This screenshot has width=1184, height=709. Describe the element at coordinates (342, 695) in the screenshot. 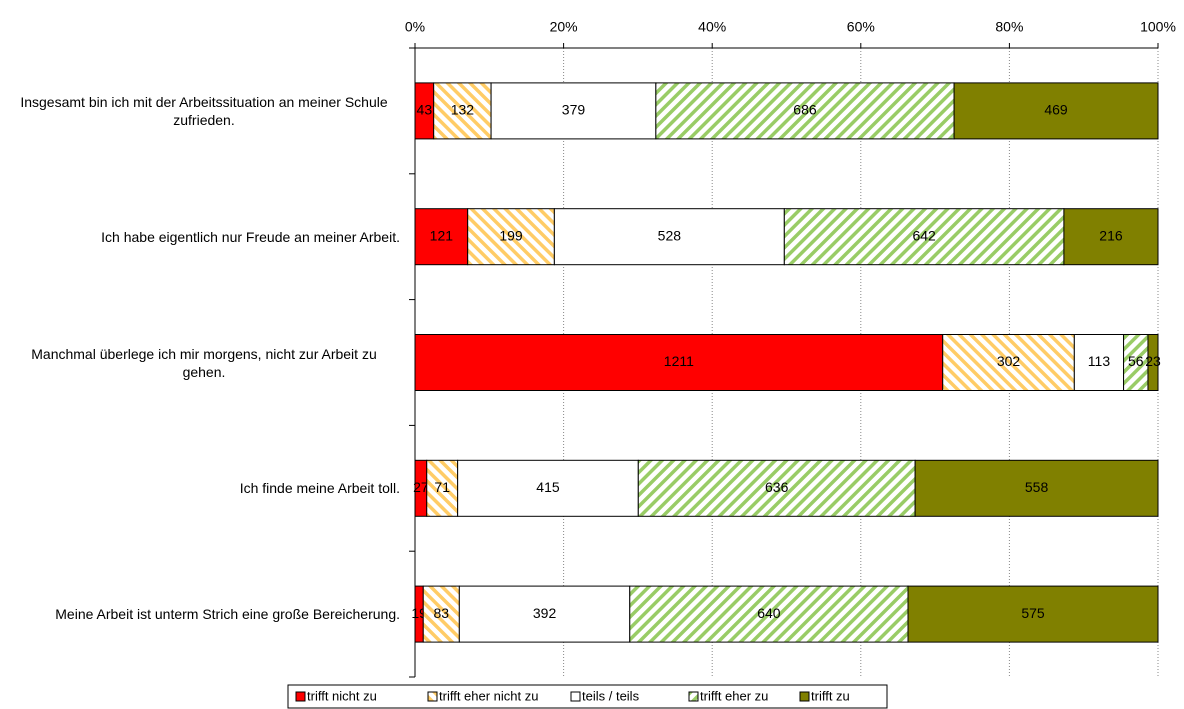

I see `legend-label: trifft nicht zu` at that location.